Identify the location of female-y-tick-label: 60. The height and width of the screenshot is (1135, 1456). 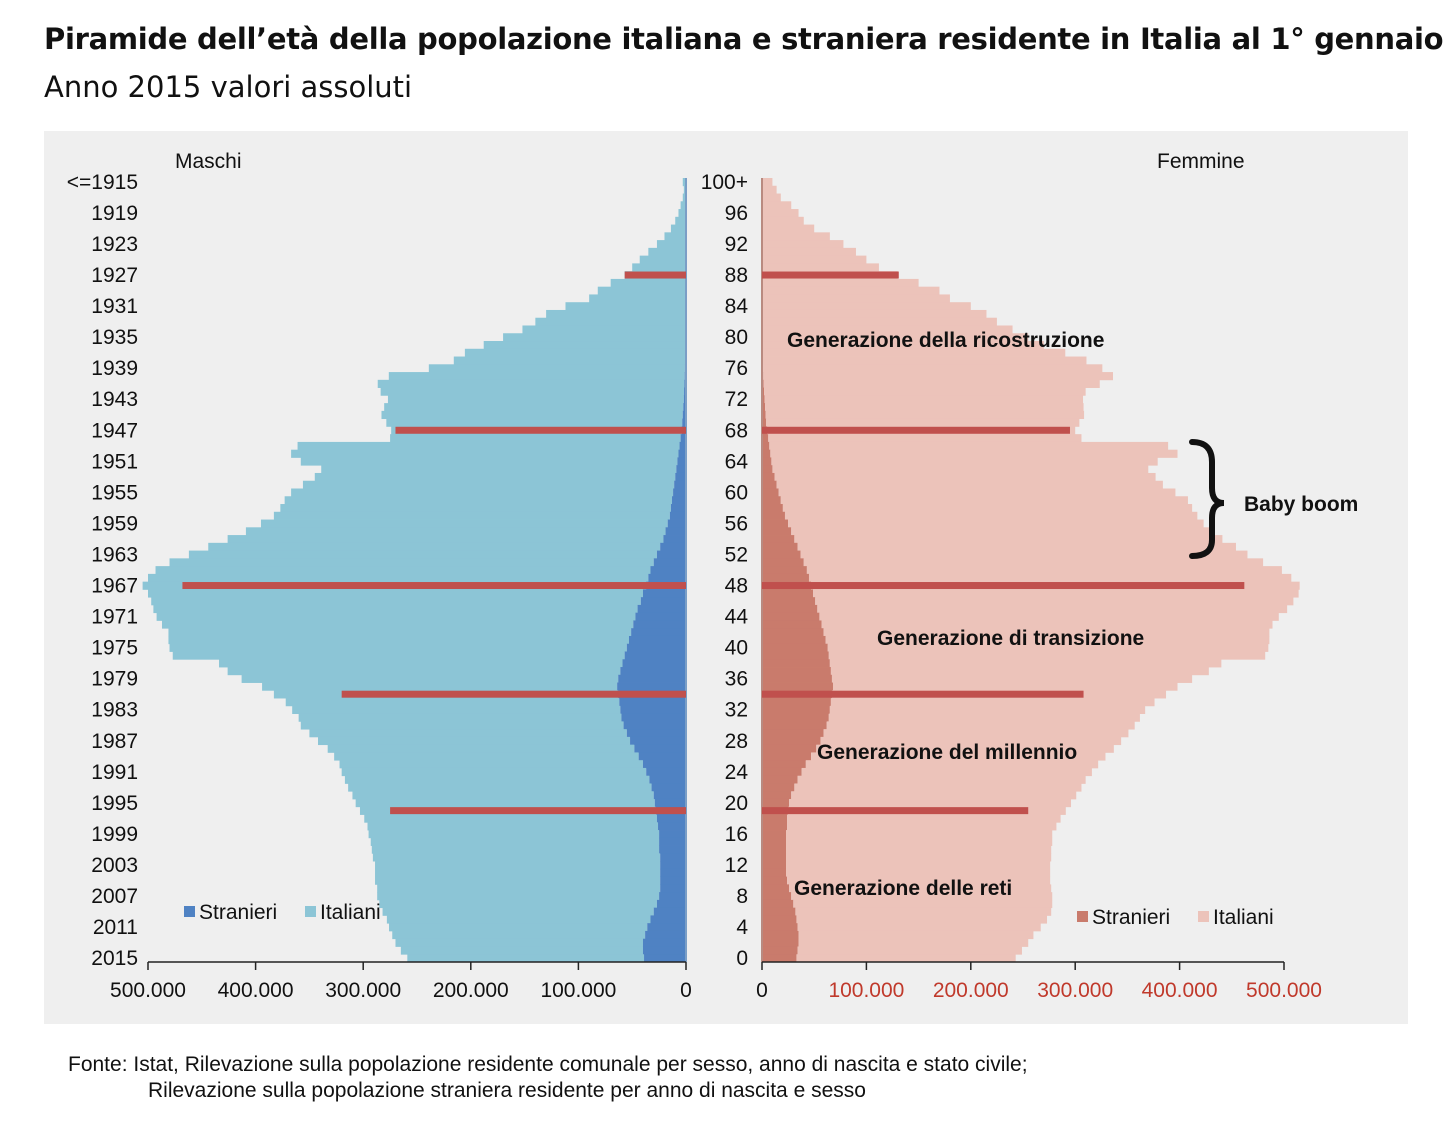
(736, 492).